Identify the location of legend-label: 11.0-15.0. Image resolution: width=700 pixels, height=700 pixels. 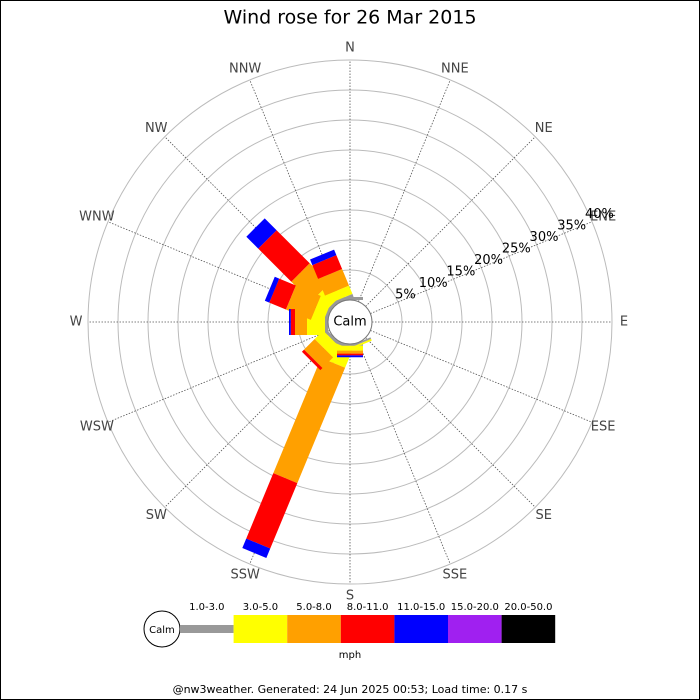
(421, 607).